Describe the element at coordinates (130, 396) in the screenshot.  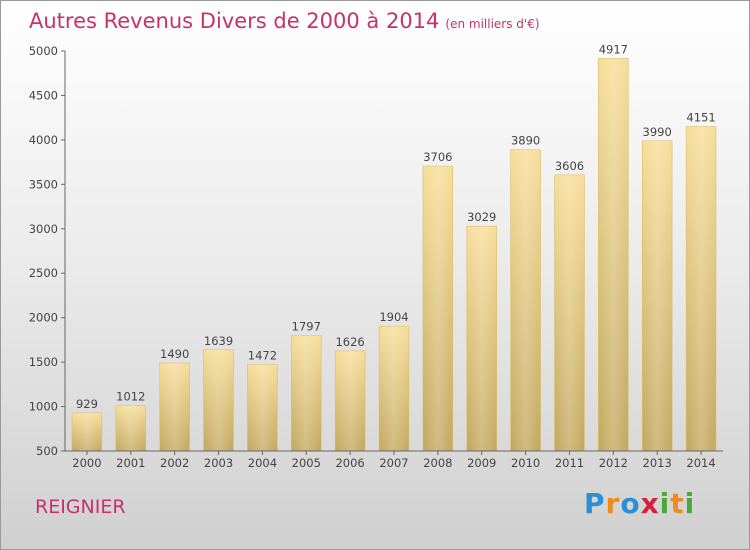
I see `data-label-2001: 1012` at that location.